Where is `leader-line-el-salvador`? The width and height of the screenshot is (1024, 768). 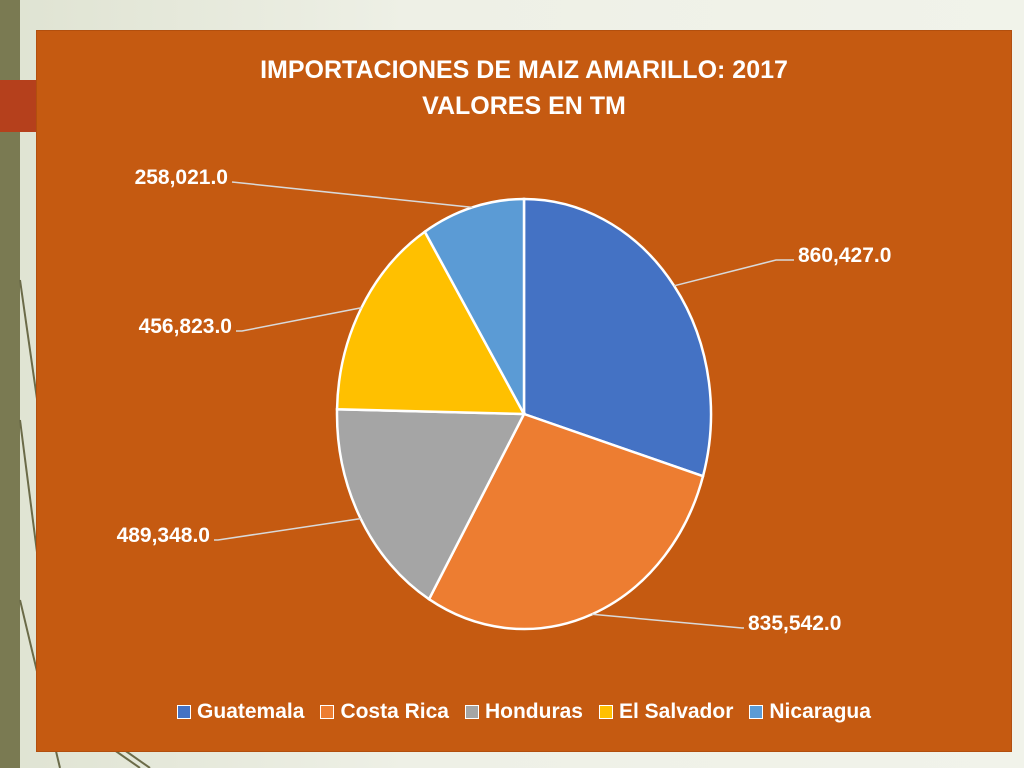
leader-line-el-salvador is located at coordinates (299, 319).